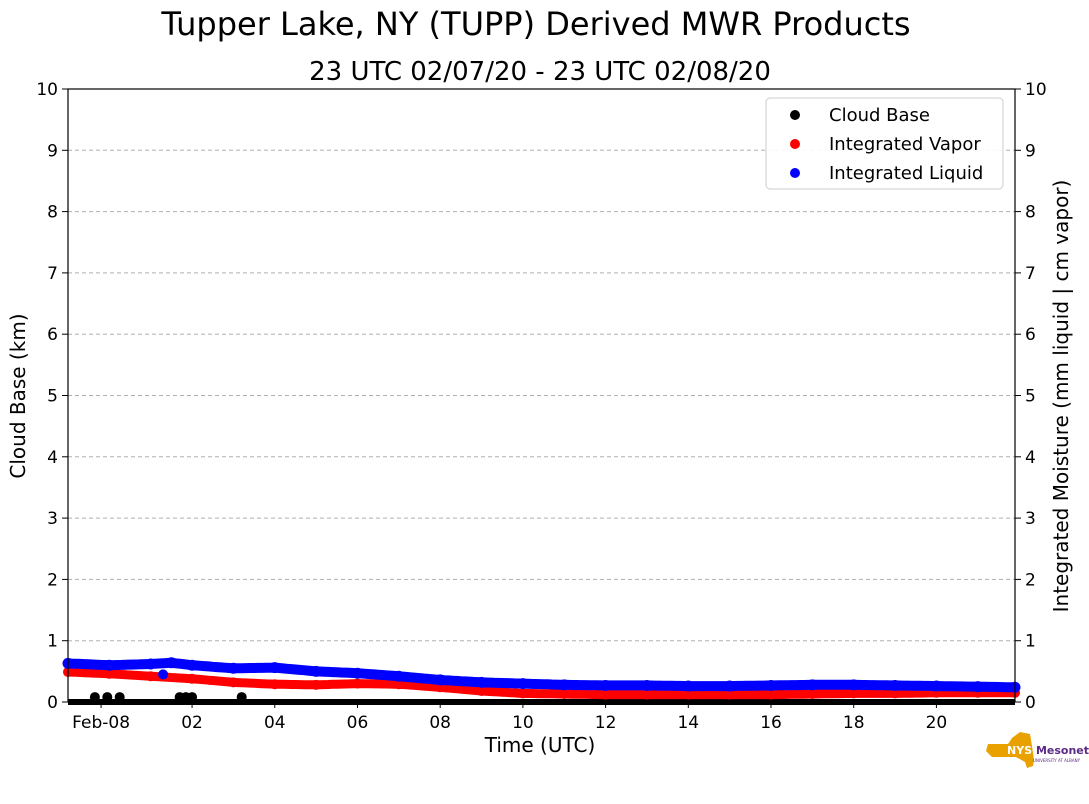 The height and width of the screenshot is (804, 1089). What do you see at coordinates (47, 90) in the screenshot?
I see `y-left-tick-label-10: 10` at bounding box center [47, 90].